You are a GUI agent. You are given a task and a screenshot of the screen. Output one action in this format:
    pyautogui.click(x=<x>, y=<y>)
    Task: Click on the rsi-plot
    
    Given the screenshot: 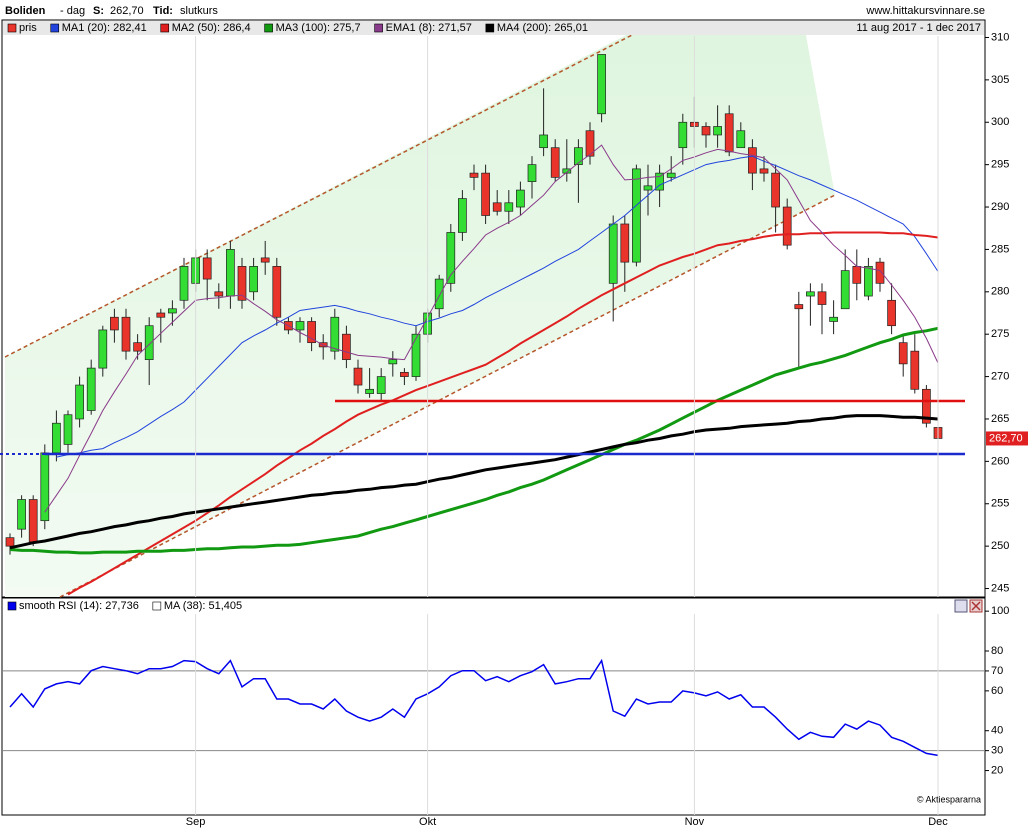 What is the action you would take?
    pyautogui.click(x=494, y=707)
    